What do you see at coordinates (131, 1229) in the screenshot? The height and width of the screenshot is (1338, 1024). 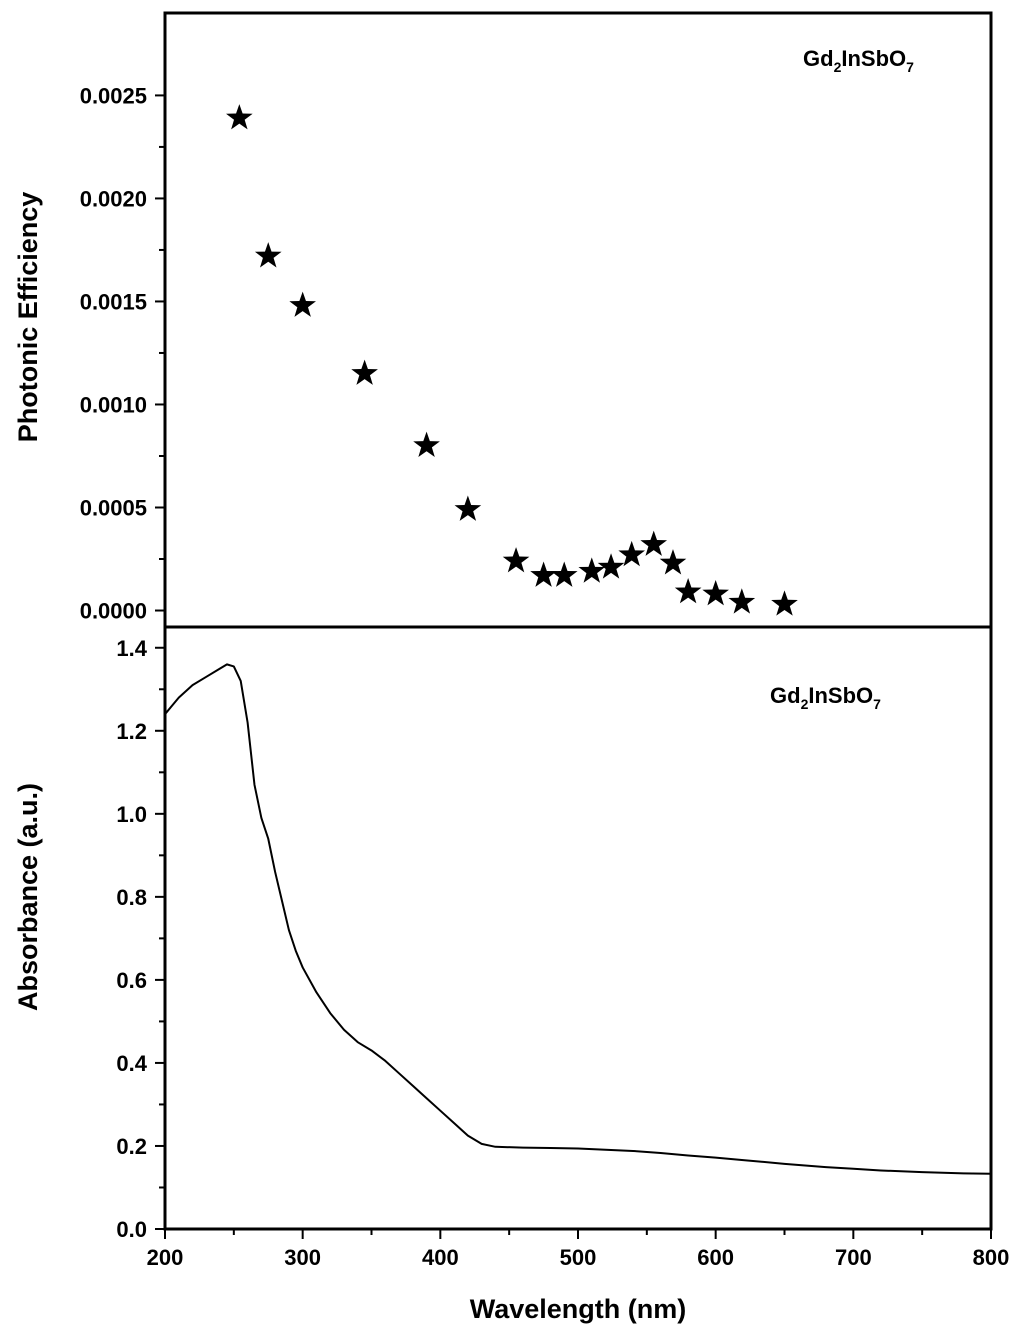 I see `bottom-y-tick-label: 0.0` at bounding box center [131, 1229].